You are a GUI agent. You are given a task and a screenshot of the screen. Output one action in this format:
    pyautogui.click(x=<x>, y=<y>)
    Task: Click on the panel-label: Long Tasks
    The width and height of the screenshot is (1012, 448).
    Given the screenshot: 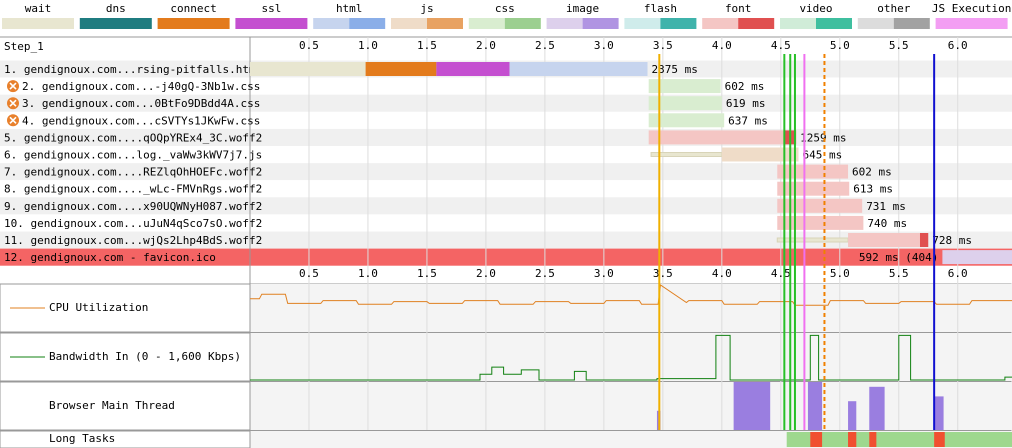 What is the action you would take?
    pyautogui.click(x=82, y=438)
    